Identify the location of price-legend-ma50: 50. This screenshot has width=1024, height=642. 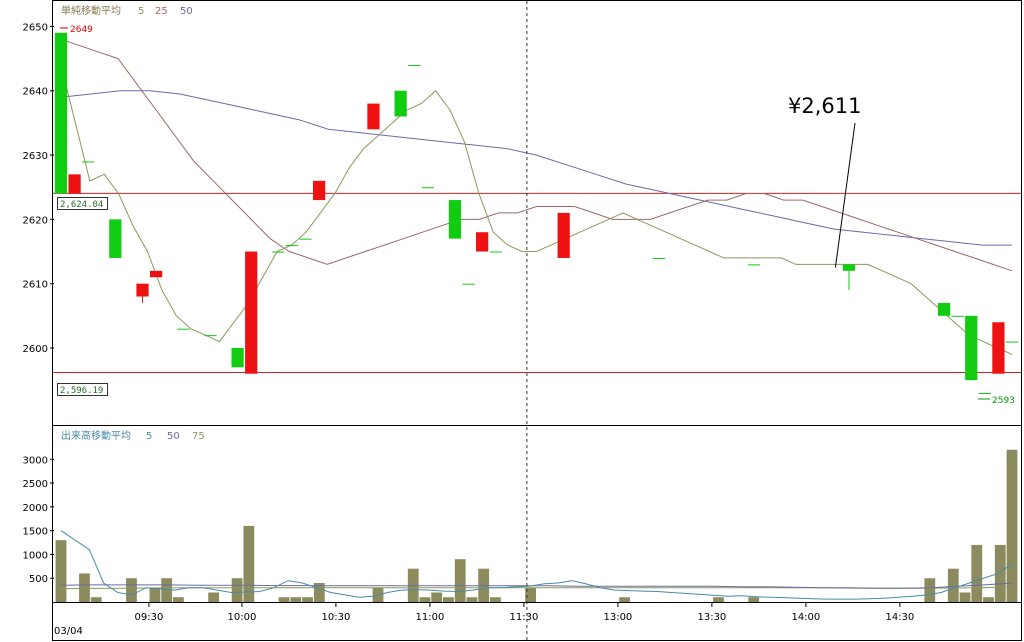
(186, 11).